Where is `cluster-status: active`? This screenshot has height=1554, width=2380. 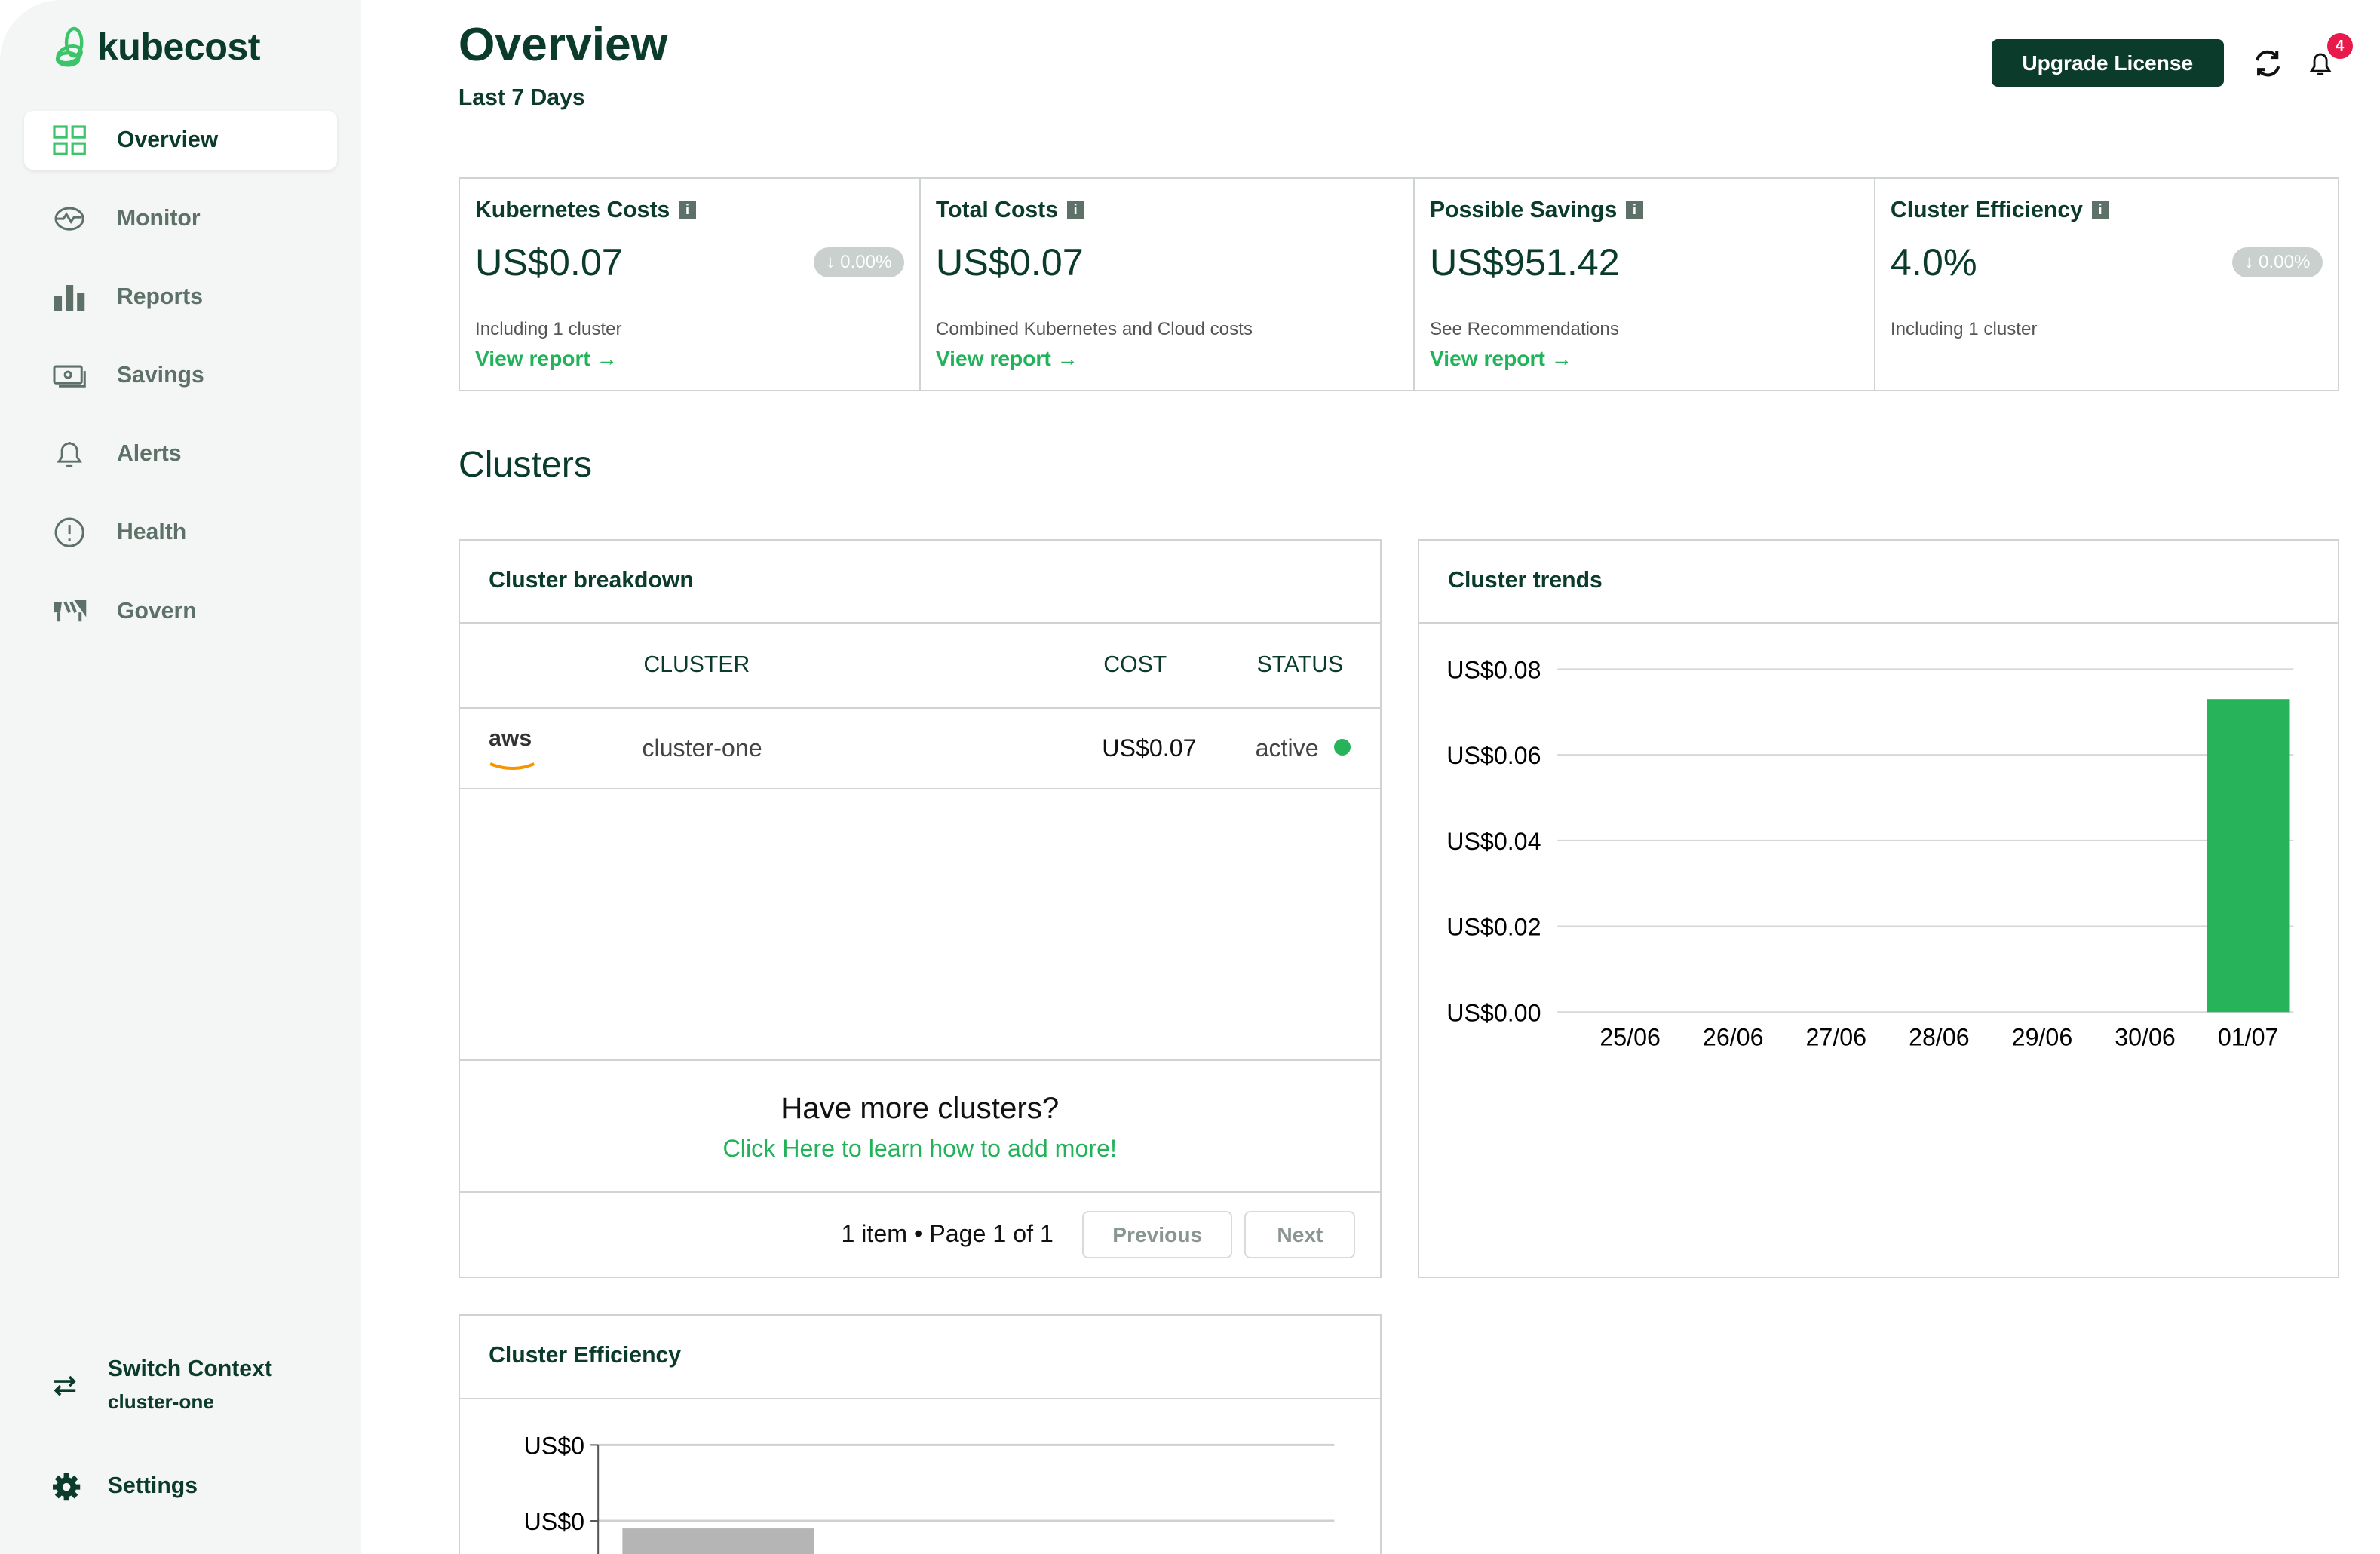
cluster-status: active is located at coordinates (1287, 748).